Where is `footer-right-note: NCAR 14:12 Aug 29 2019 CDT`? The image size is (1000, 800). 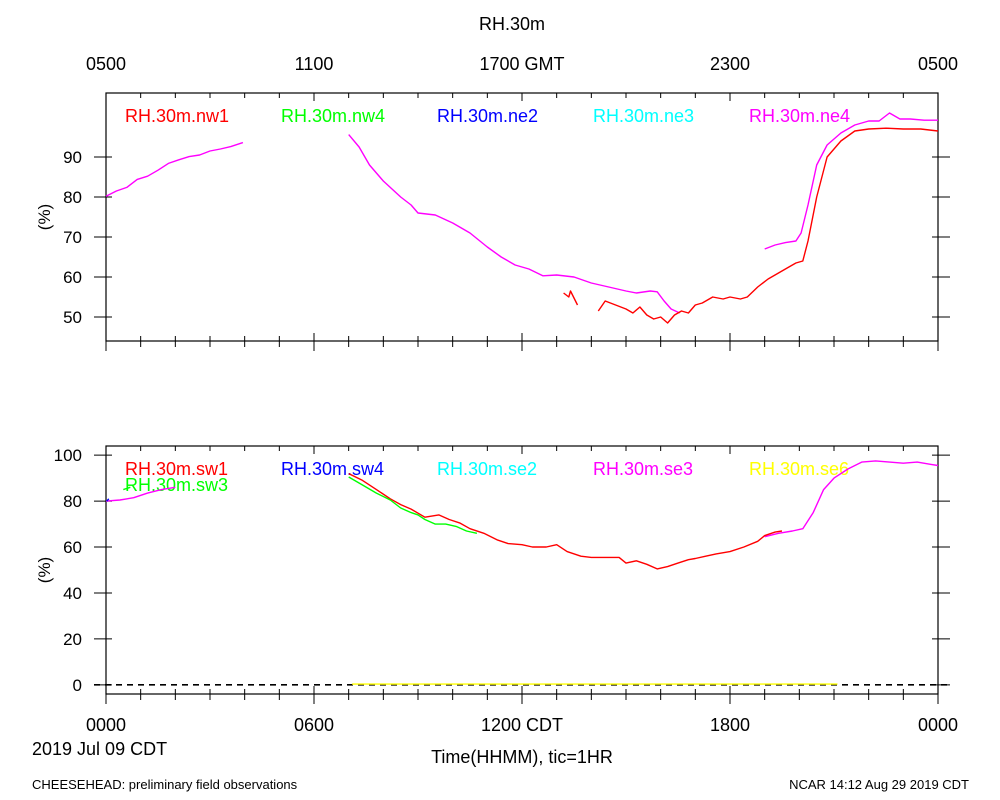 footer-right-note: NCAR 14:12 Aug 29 2019 CDT is located at coordinates (879, 784).